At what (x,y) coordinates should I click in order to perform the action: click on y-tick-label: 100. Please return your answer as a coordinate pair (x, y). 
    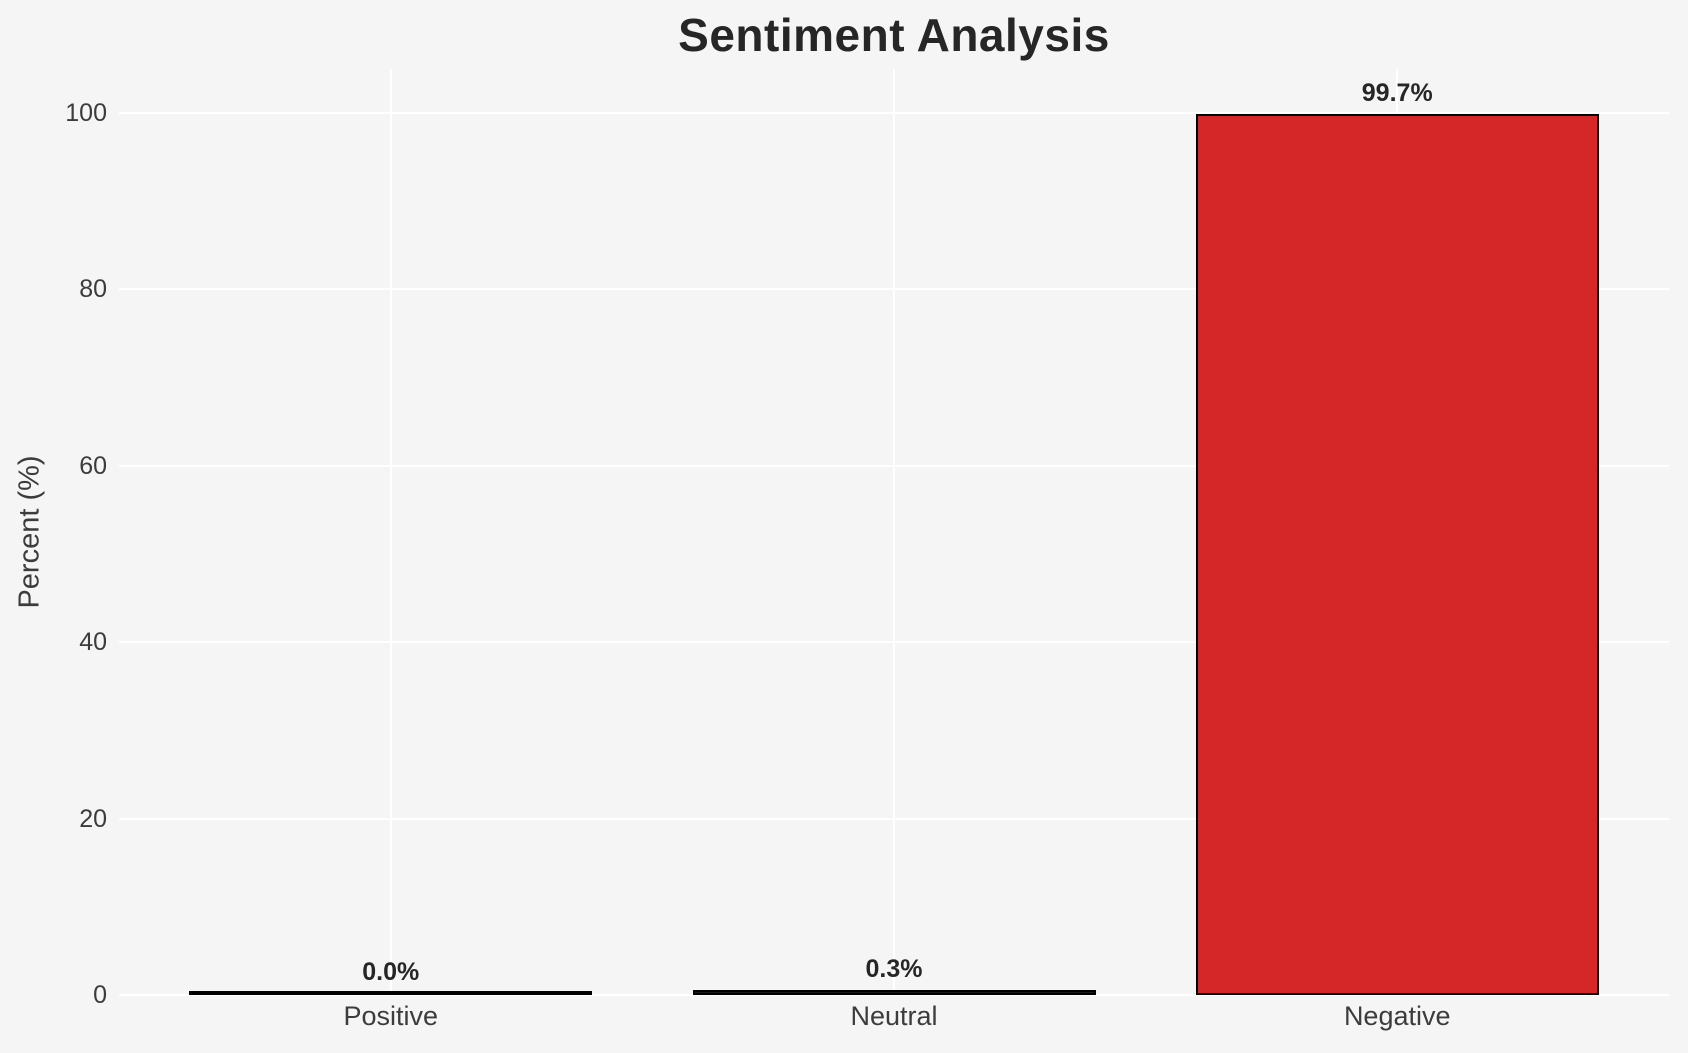
    Looking at the image, I should click on (86, 113).